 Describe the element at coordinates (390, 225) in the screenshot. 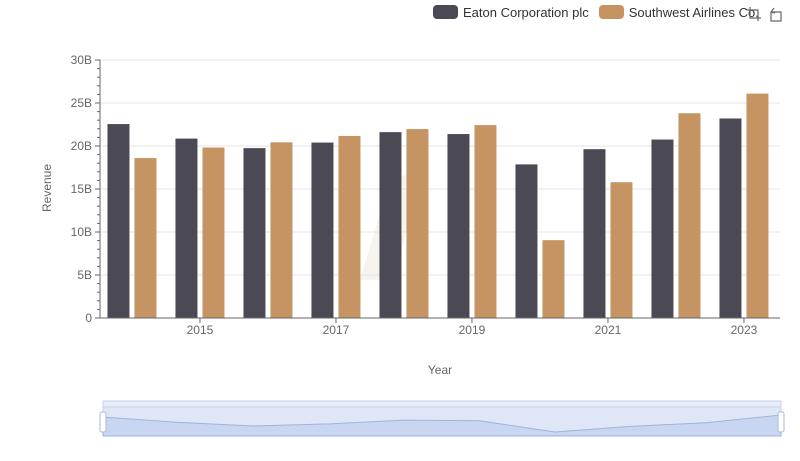

I see `bar-eaton-2018` at that location.